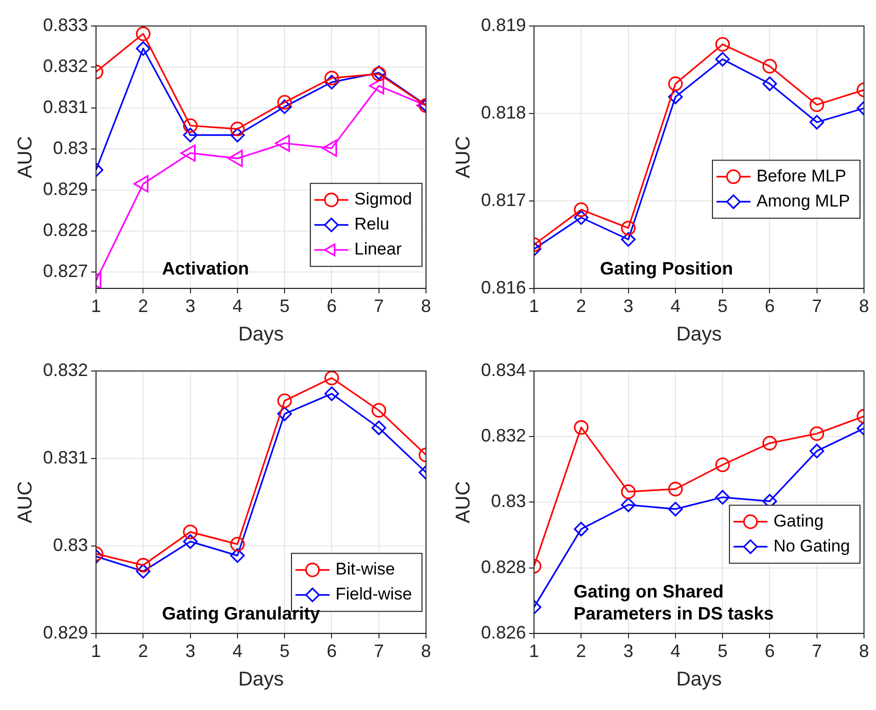  Describe the element at coordinates (241, 613) in the screenshot. I see `annotation: Gating Granularity` at that location.